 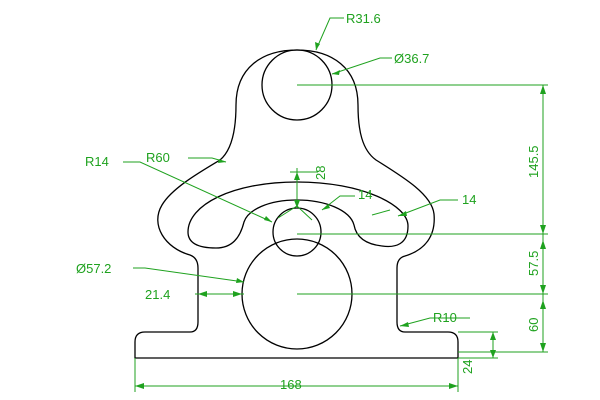 I want to click on curved-slot, so click(x=298, y=215).